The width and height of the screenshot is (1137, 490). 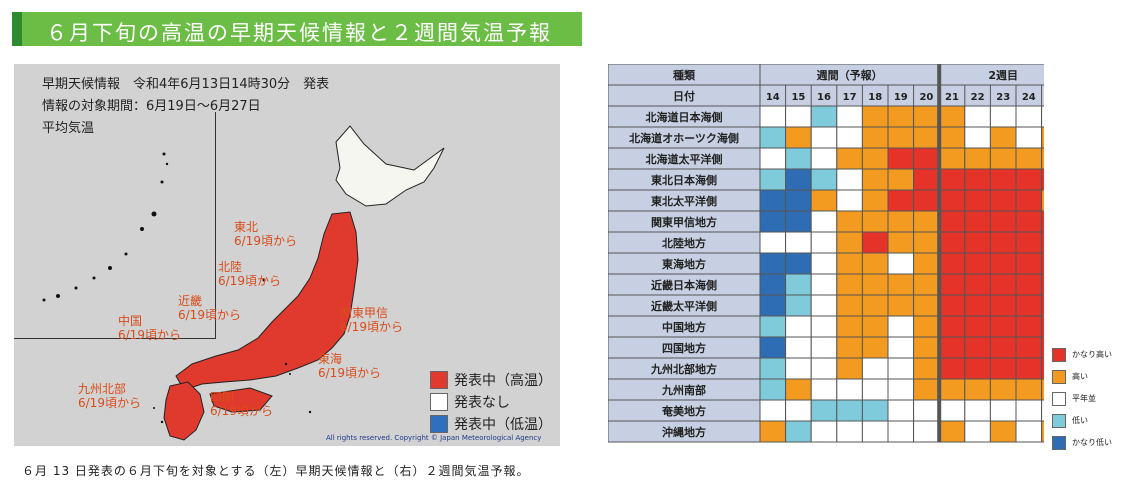 What do you see at coordinates (149, 328) in the screenshot?
I see `region-label-chugoku: 中国 6/19頃から` at bounding box center [149, 328].